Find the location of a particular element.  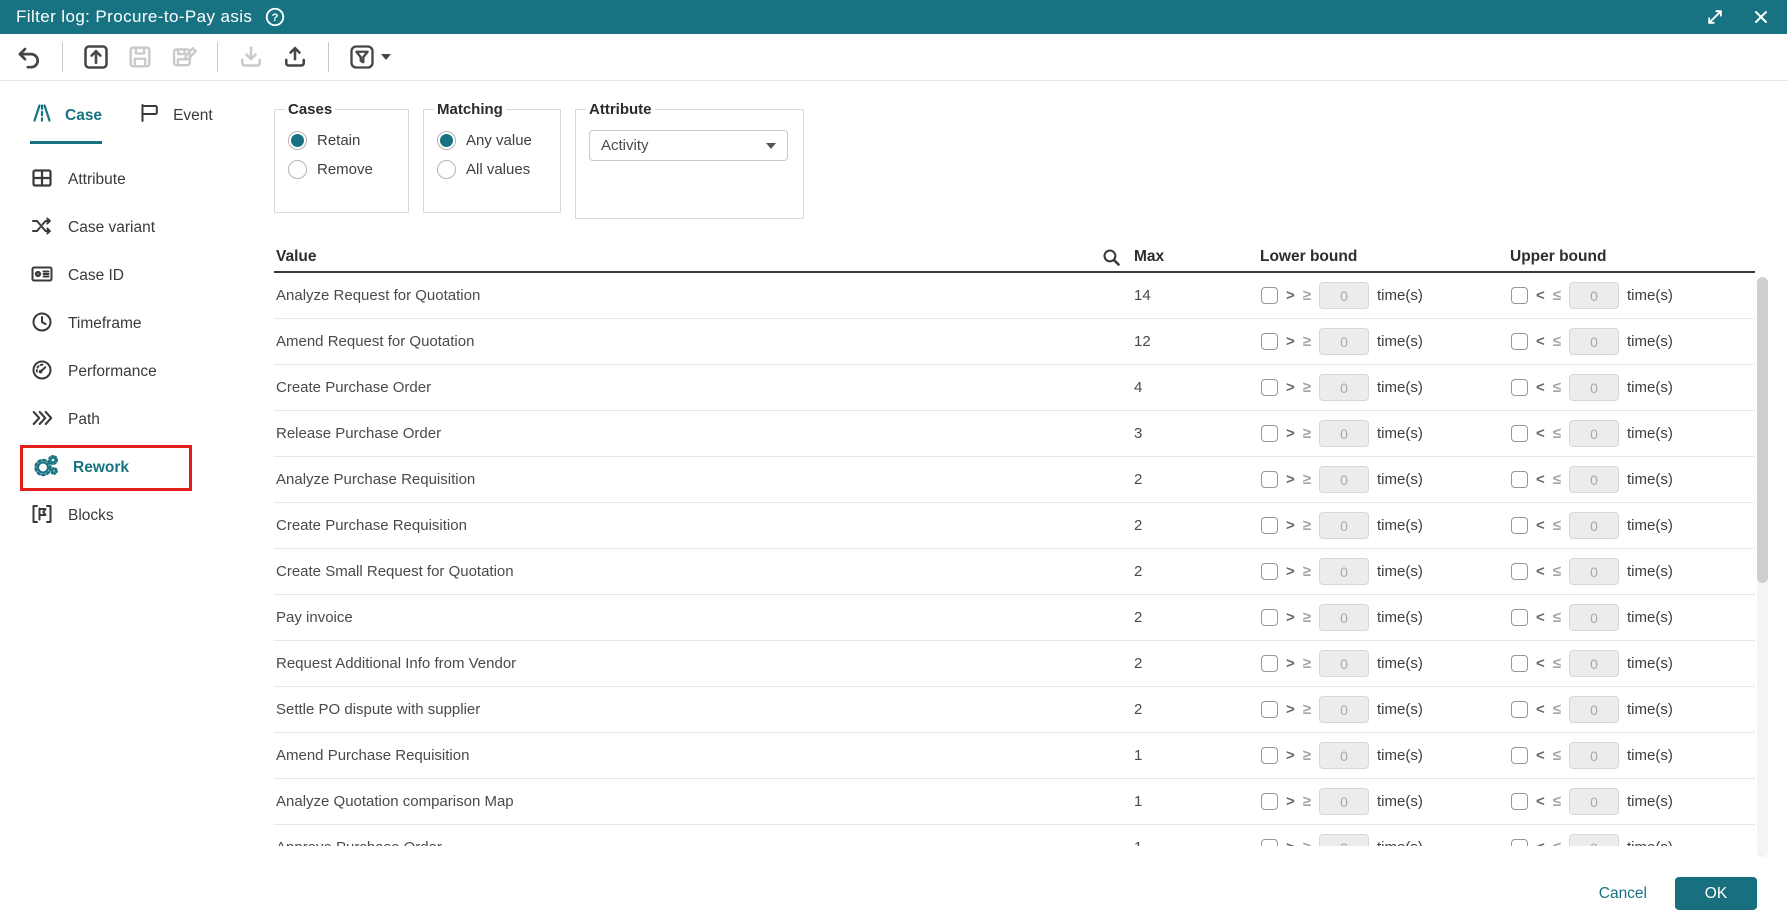

import-button is located at coordinates (96, 57).